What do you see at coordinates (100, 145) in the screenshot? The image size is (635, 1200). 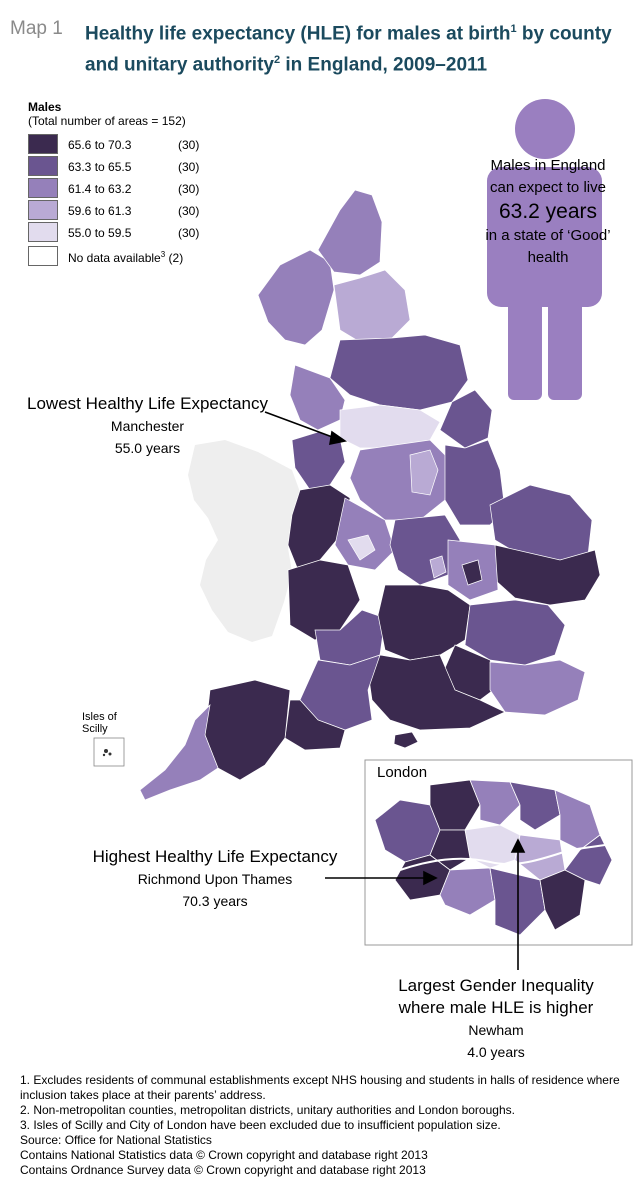 I see `legend-range: 65.6 to 70.3` at bounding box center [100, 145].